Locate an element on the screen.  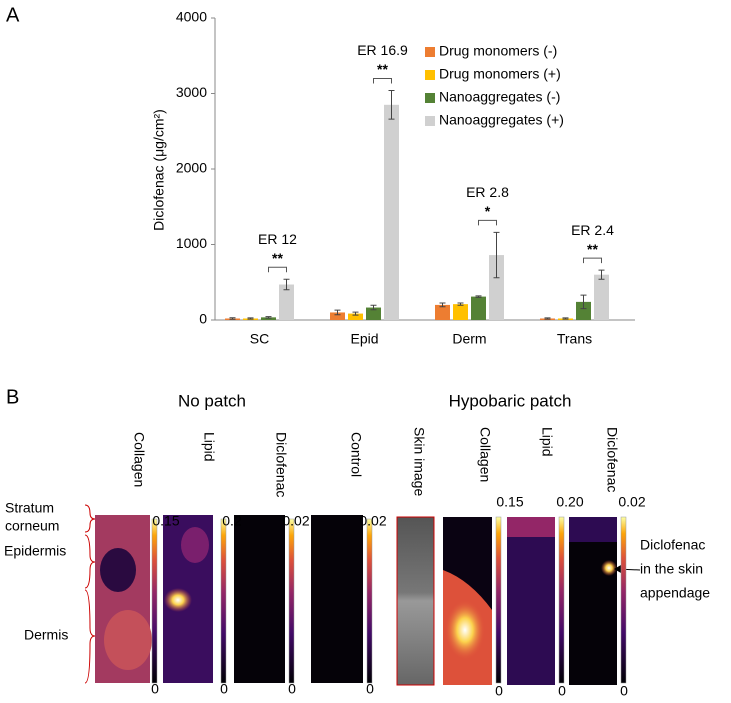
annotation: ER 2.8 is located at coordinates (487, 192).